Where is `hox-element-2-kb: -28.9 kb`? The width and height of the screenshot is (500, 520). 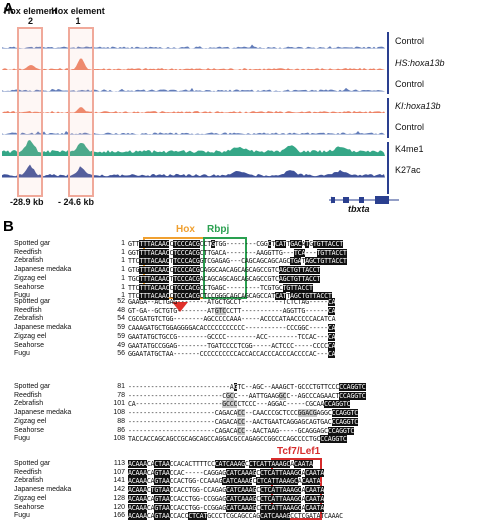
hox-element-2-kb: -28.9 kb is located at coordinates (27, 202).